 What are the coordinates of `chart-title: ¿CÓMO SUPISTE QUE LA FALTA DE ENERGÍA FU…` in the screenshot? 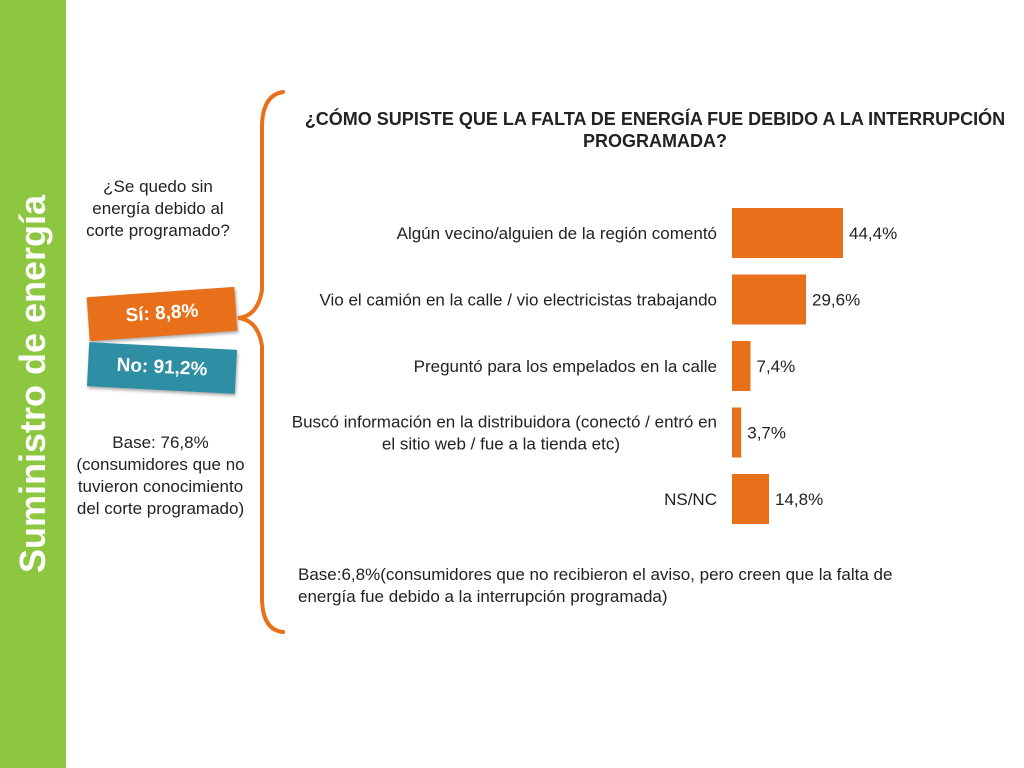 It's located at (655, 130).